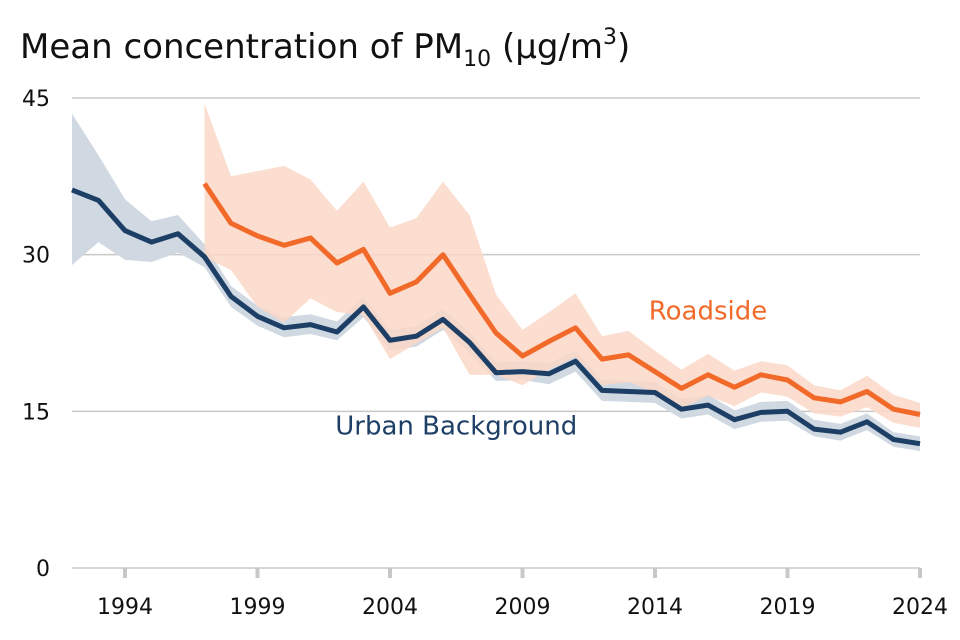  What do you see at coordinates (36, 99) in the screenshot?
I see `y-tick-label-45: 45` at bounding box center [36, 99].